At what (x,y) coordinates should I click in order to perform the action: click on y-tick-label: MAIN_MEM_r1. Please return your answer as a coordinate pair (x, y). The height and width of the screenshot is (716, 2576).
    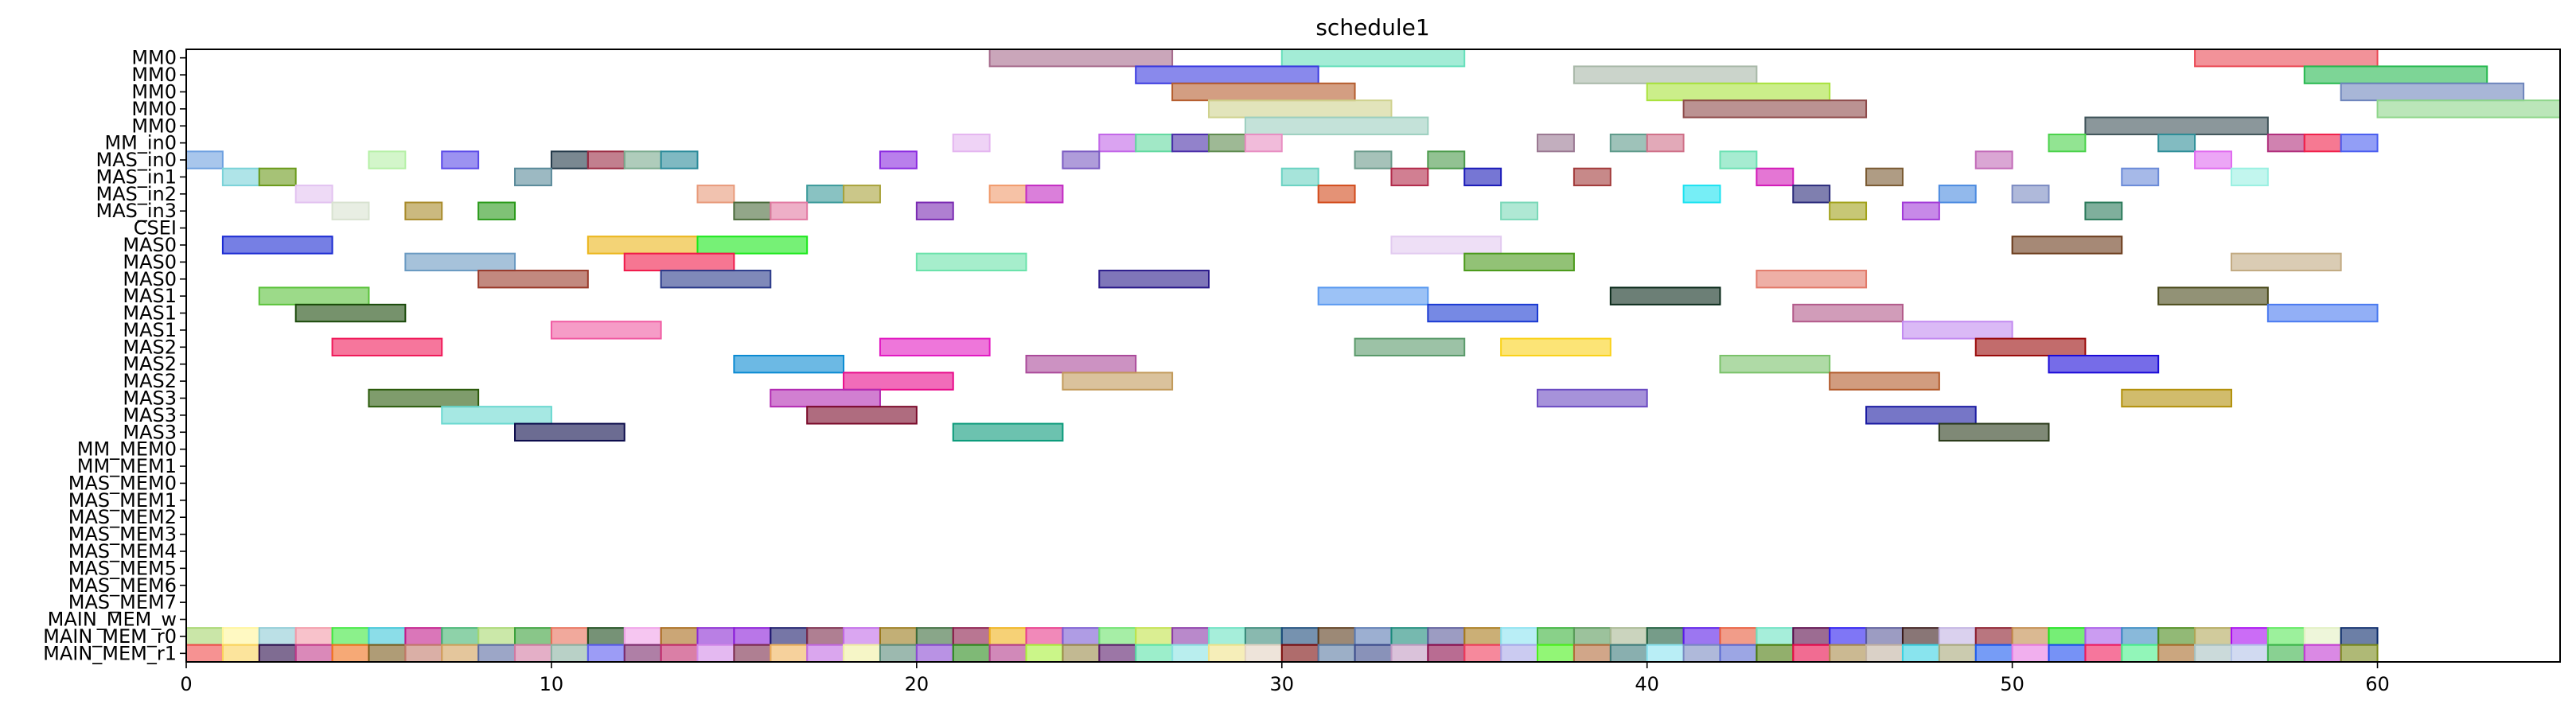
    Looking at the image, I should click on (110, 653).